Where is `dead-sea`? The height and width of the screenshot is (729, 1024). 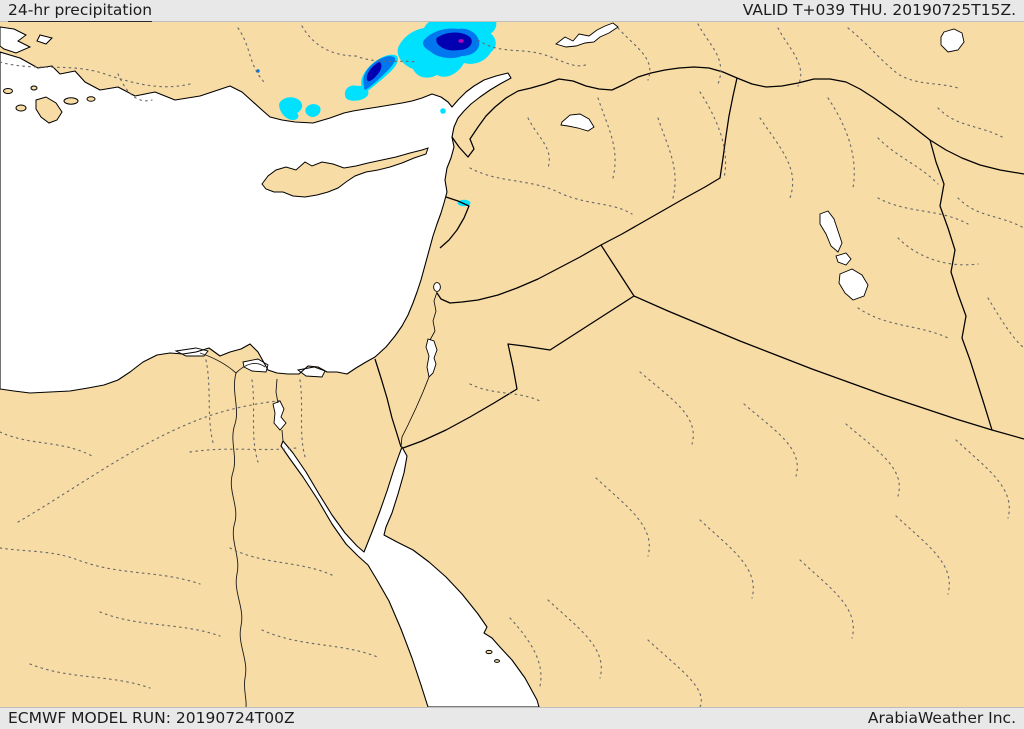 dead-sea is located at coordinates (431, 358).